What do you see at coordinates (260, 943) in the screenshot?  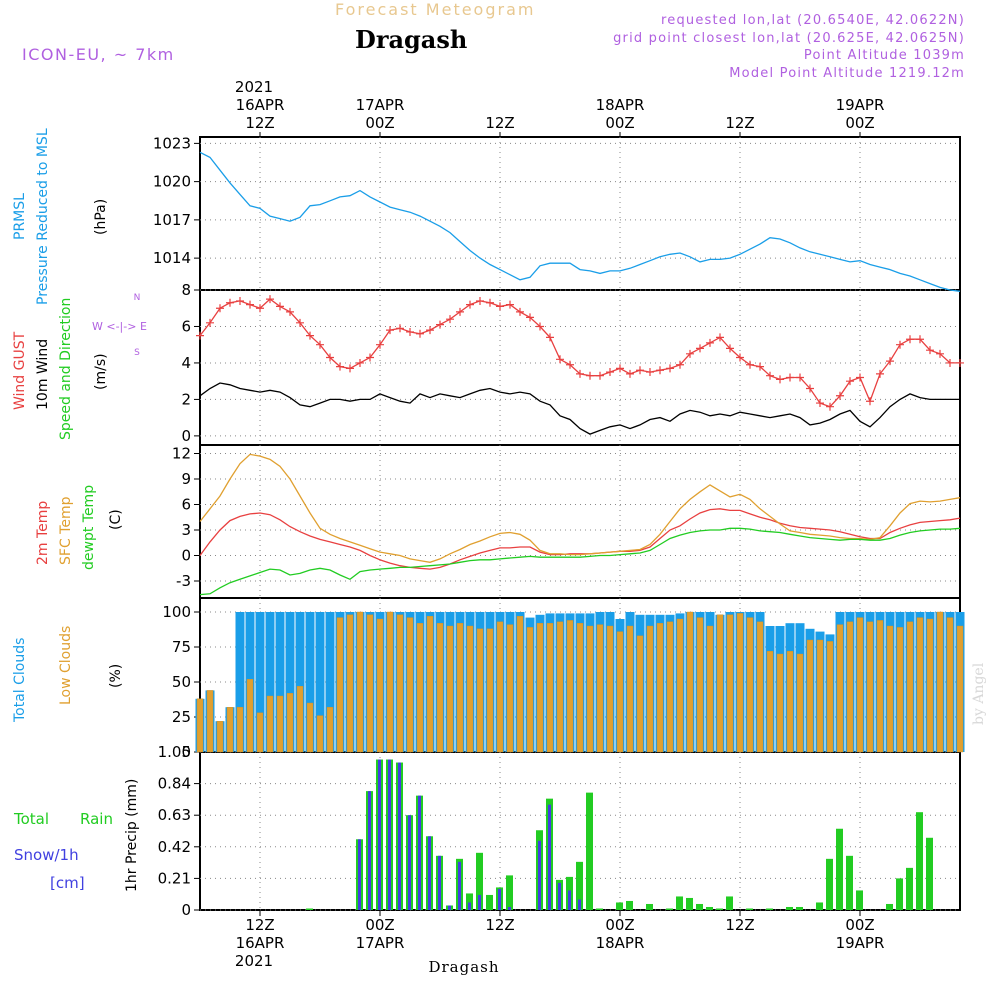 I see `bottom-date-label: 16APR` at bounding box center [260, 943].